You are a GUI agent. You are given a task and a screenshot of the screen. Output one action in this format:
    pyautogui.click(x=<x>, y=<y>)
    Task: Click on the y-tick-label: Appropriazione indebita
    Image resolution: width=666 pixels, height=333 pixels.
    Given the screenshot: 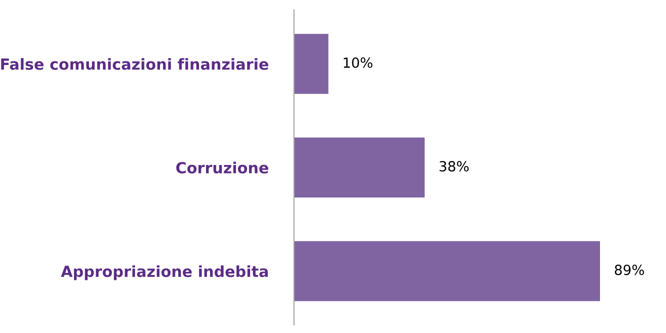 What is the action you would take?
    pyautogui.click(x=164, y=272)
    